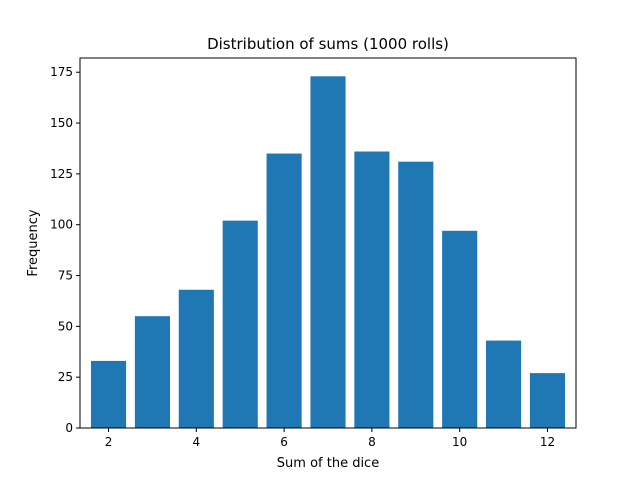 Image resolution: width=640 pixels, height=485 pixels. What do you see at coordinates (328, 463) in the screenshot?
I see `x-axis-label: Sum of the dice` at bounding box center [328, 463].